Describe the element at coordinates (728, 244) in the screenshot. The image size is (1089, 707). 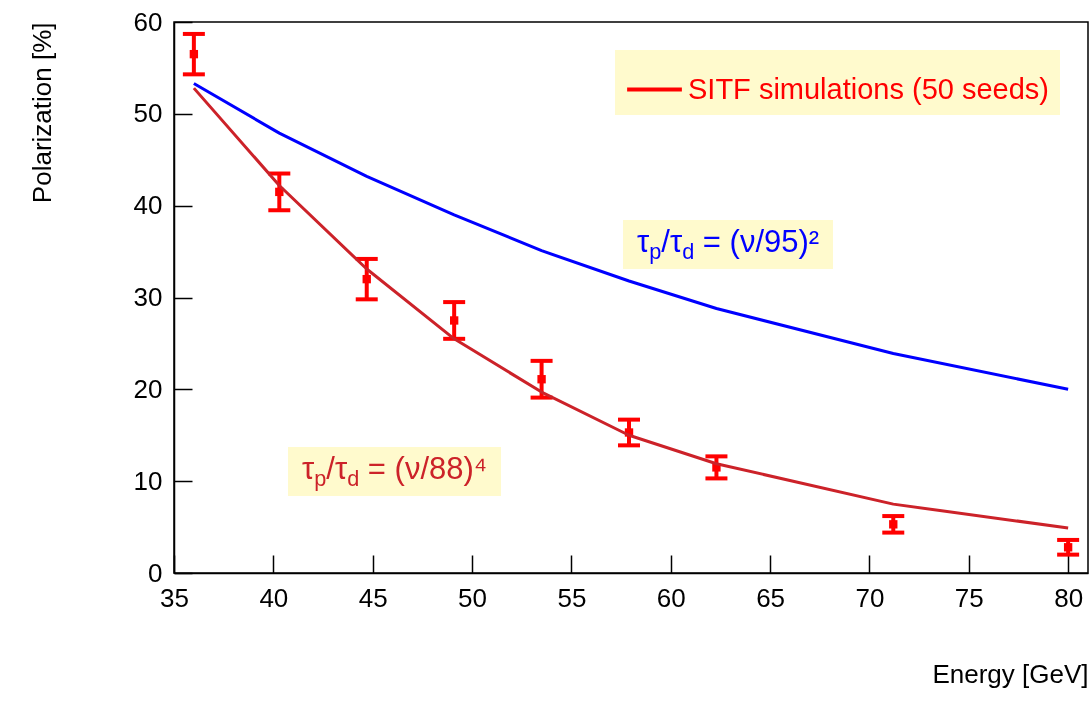
I see `series-label: τ$_{p}$/τ$_{d}$ = (ν/95)²` at that location.